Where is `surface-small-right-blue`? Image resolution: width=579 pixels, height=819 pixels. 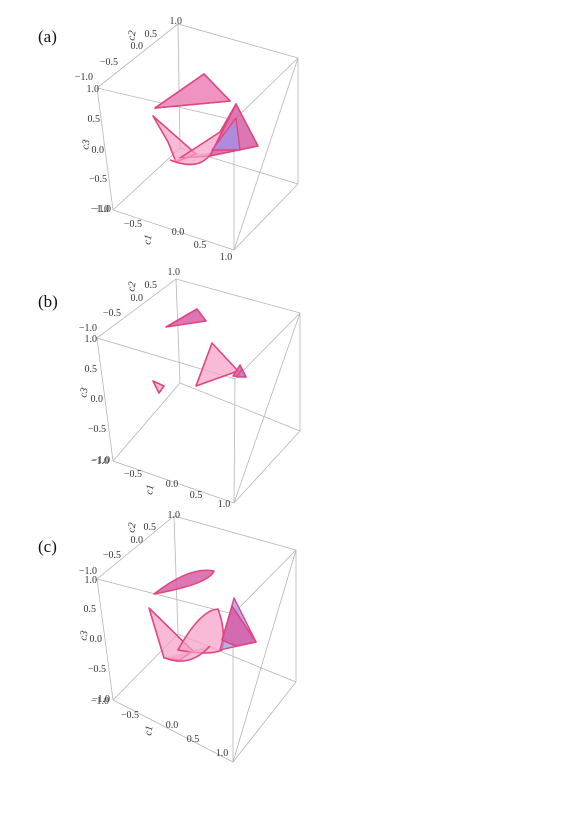
surface-small-right-blue is located at coordinates (241, 373).